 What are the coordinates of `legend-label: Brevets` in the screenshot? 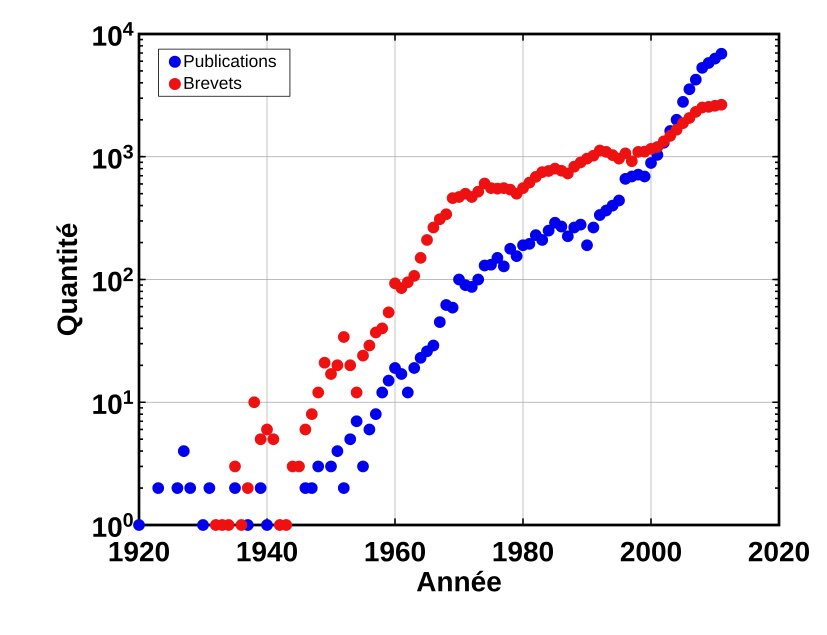 It's located at (213, 83).